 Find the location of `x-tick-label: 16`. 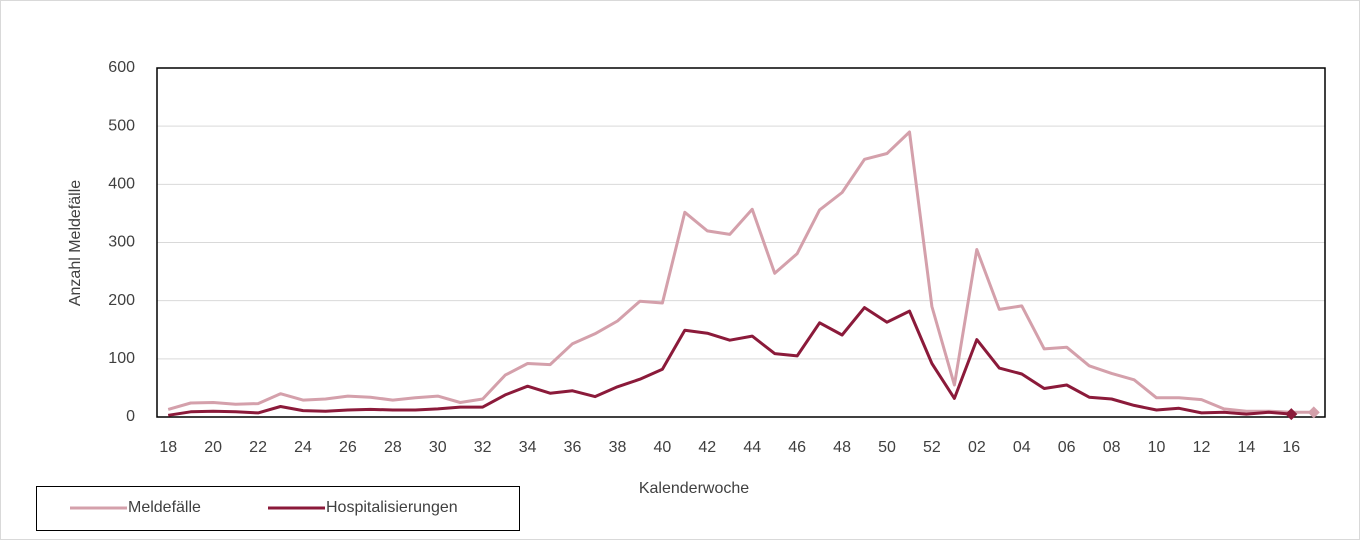

x-tick-label: 16 is located at coordinates (1291, 447).